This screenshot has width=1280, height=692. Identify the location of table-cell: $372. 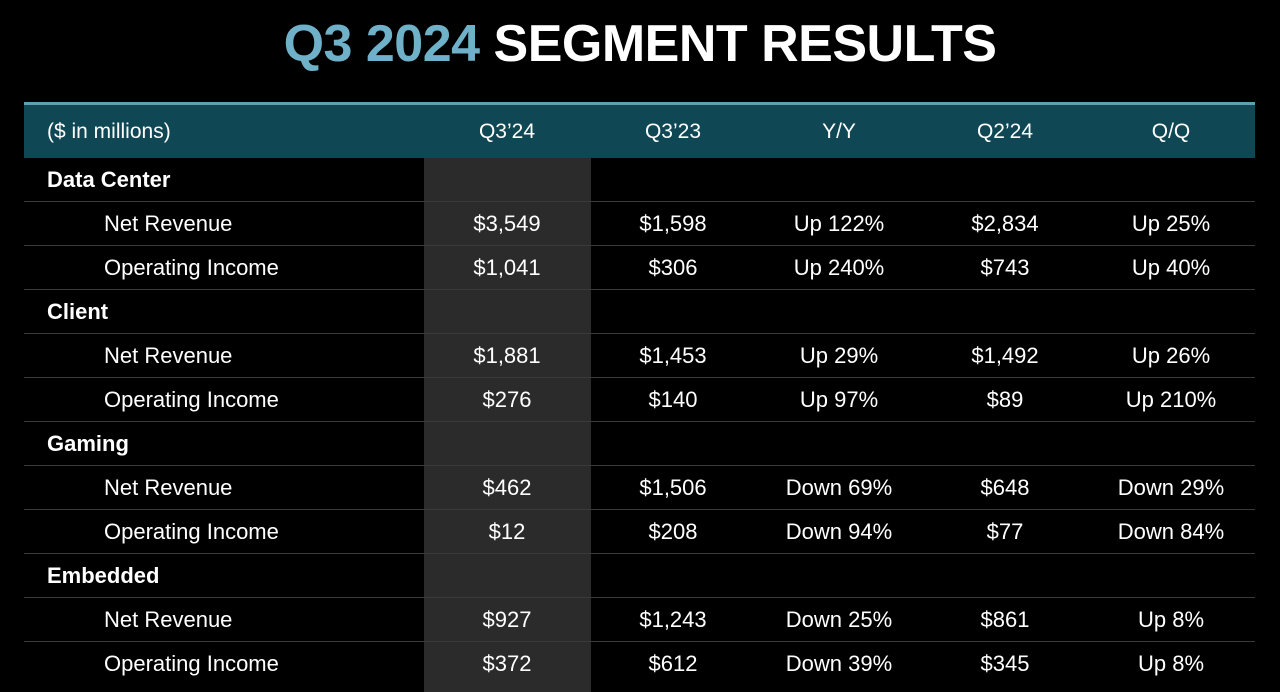
(507, 663).